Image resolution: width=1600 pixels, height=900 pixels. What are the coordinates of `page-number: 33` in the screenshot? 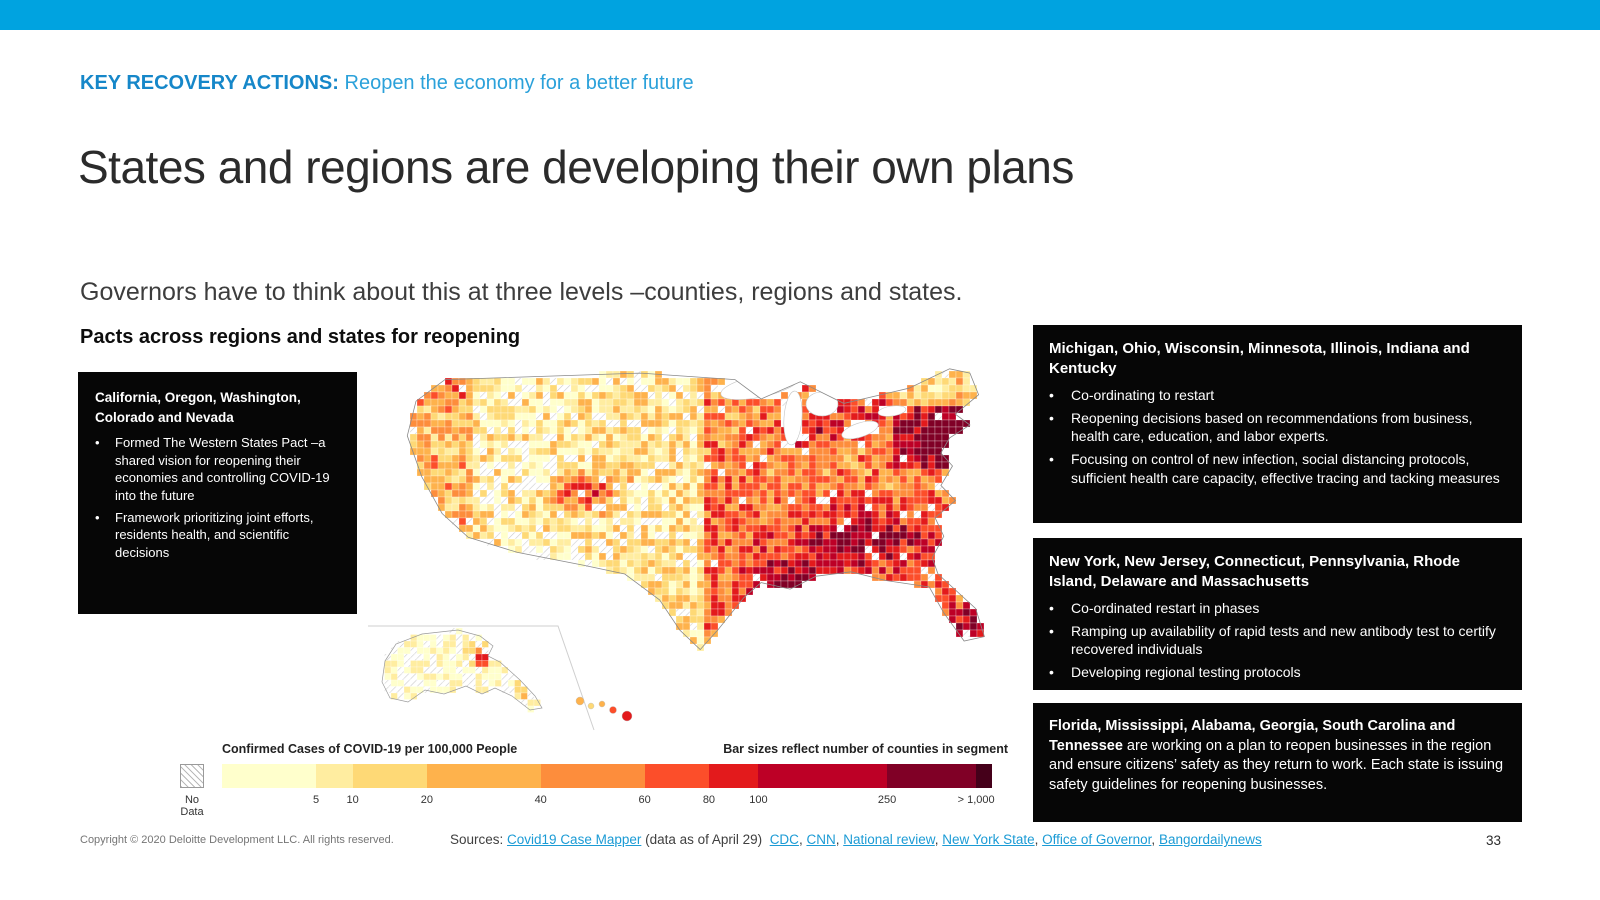 It's located at (1494, 840).